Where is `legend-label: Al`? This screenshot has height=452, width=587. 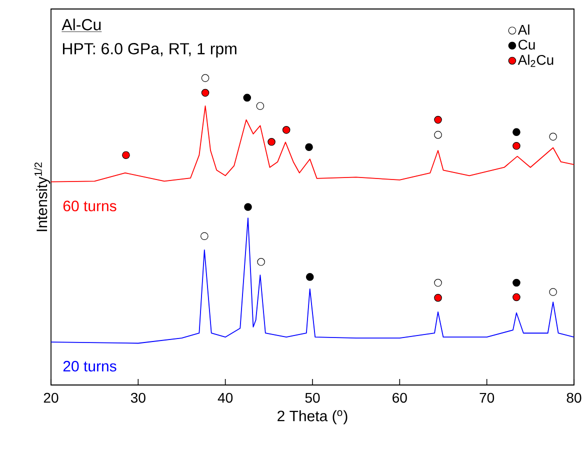
legend-label: Al is located at coordinates (524, 29).